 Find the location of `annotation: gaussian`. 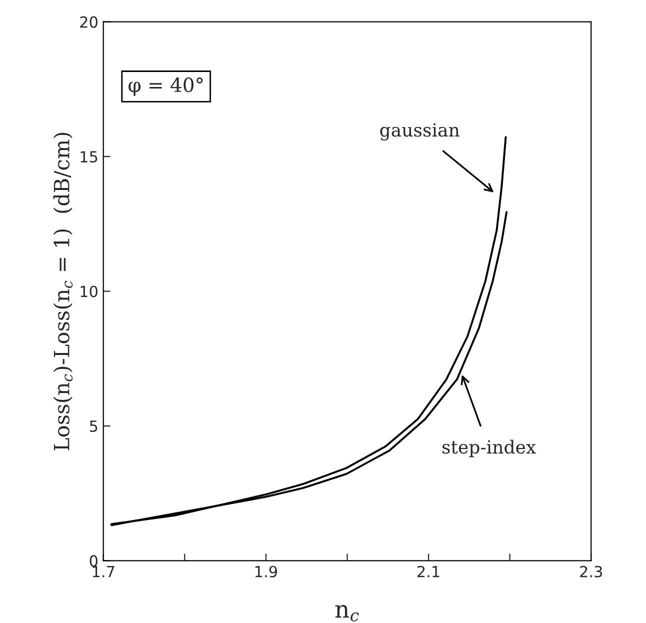

annotation: gaussian is located at coordinates (420, 131).